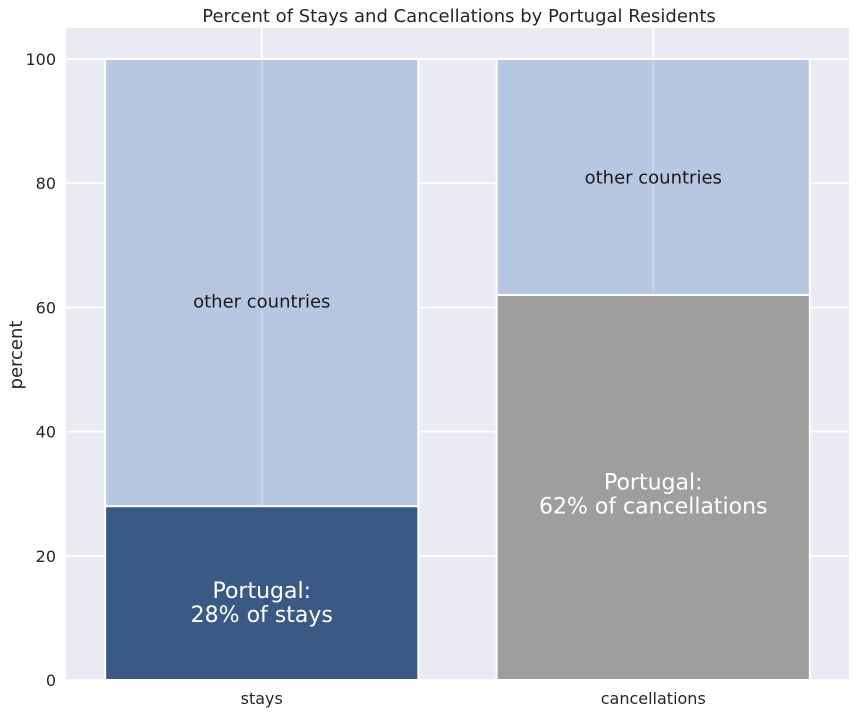 The width and height of the screenshot is (857, 714). What do you see at coordinates (40, 59) in the screenshot?
I see `y-tick-label: 100` at bounding box center [40, 59].